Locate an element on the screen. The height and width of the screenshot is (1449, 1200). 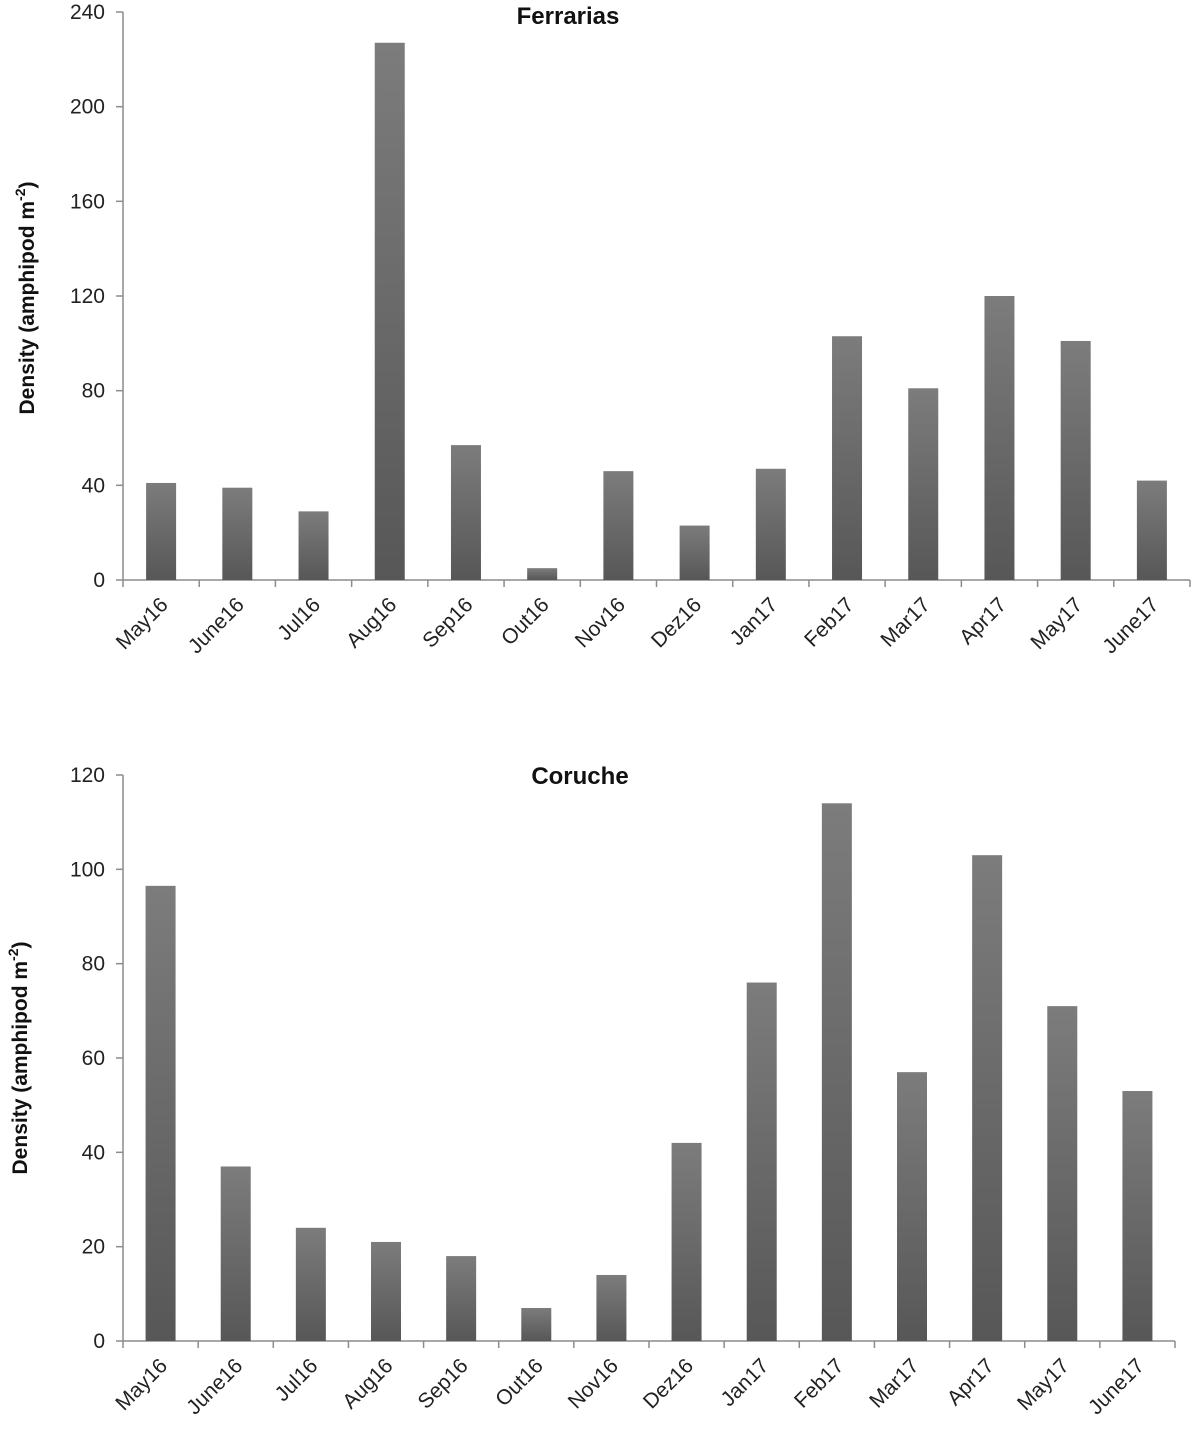
y-tick-label: 60 is located at coordinates (93, 1058).